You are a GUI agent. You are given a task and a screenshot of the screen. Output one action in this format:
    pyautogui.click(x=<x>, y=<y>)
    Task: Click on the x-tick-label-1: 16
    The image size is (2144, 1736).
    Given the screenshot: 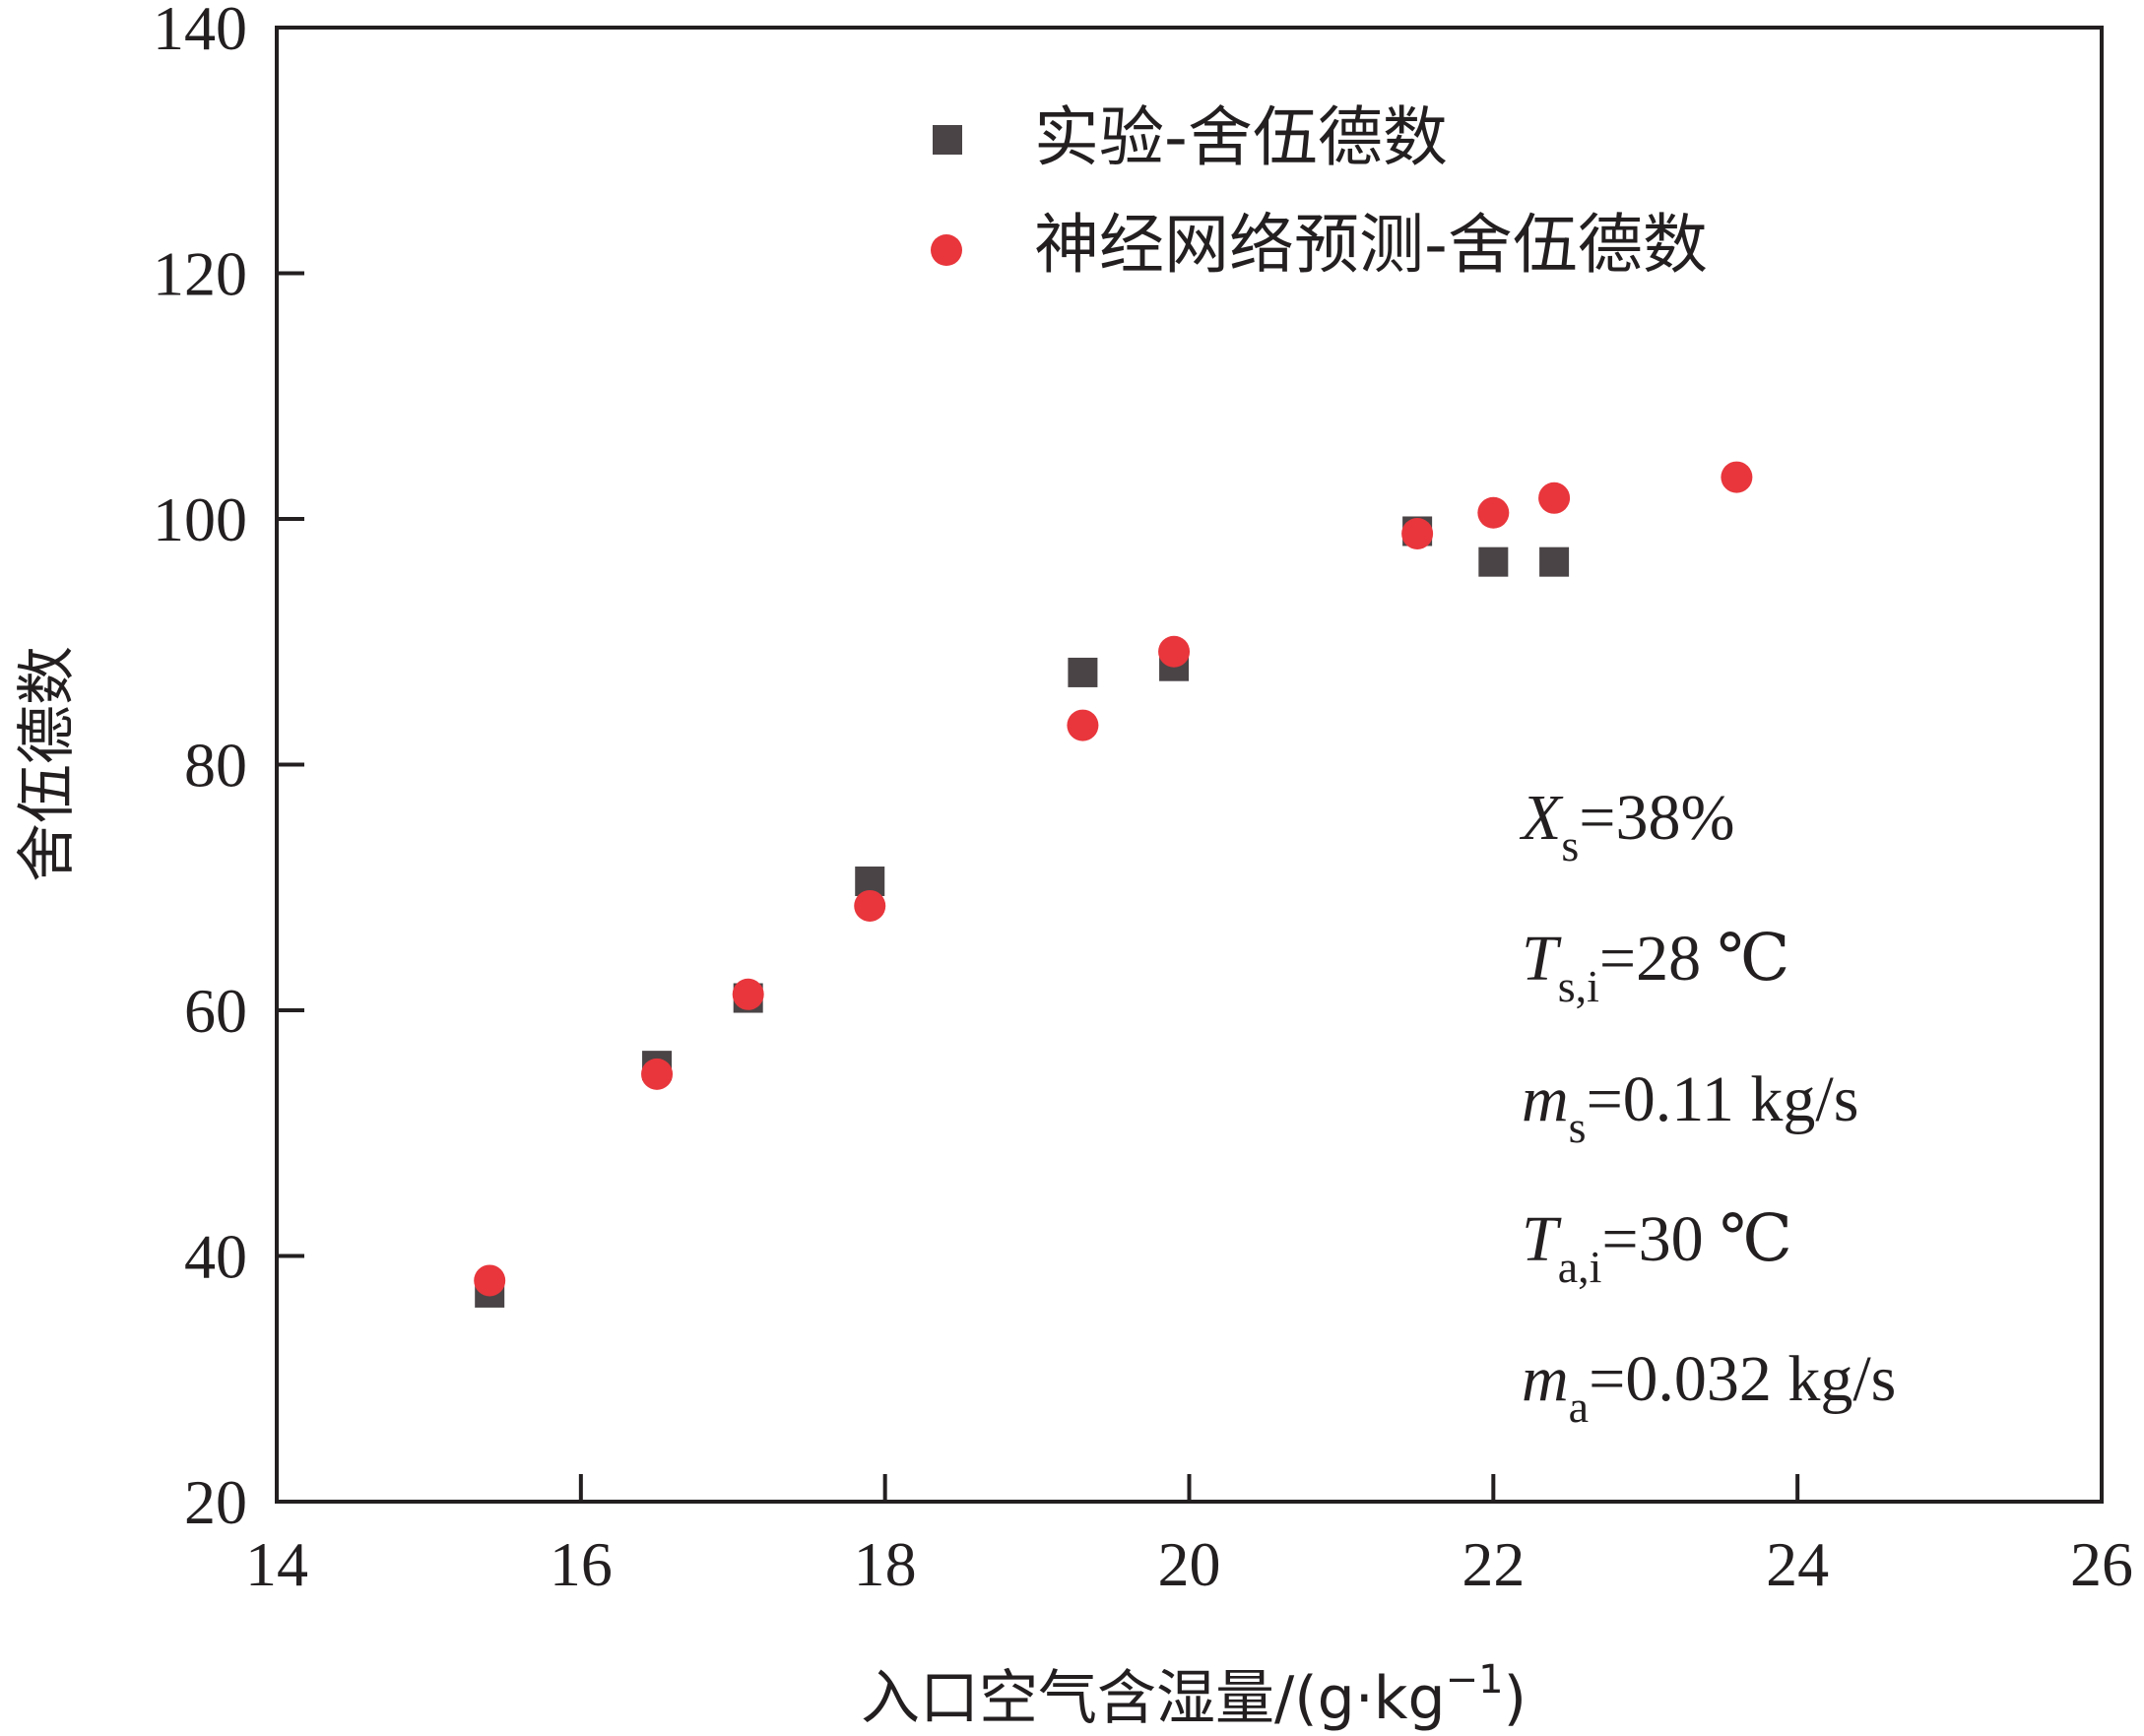 What is the action you would take?
    pyautogui.click(x=581, y=1564)
    